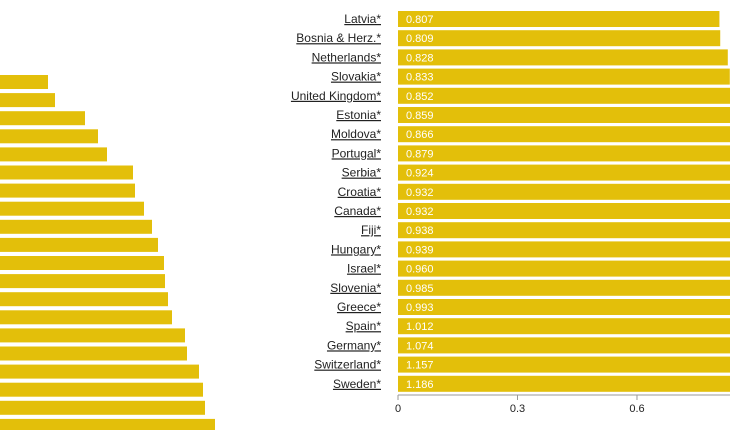 This screenshot has height=430, width=730. Describe the element at coordinates (420, 327) in the screenshot. I see `value-label: 1.012` at that location.